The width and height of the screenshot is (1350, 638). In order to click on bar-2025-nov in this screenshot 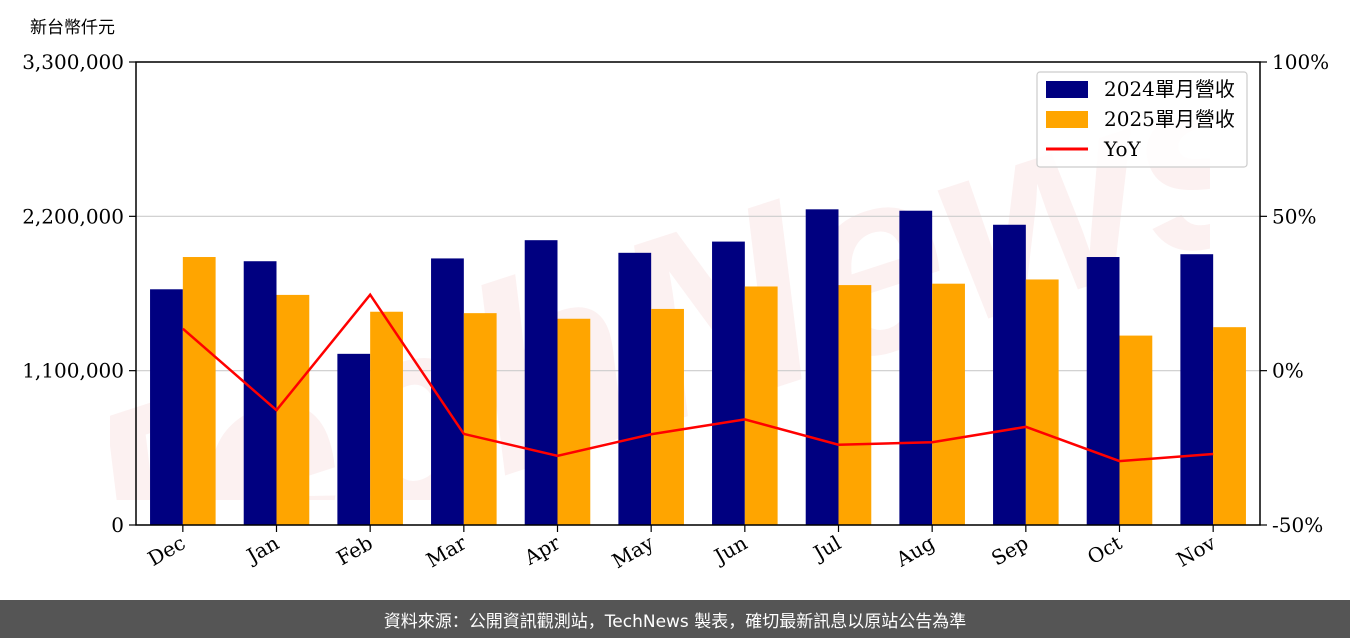, I will do `click(1229, 426)`.